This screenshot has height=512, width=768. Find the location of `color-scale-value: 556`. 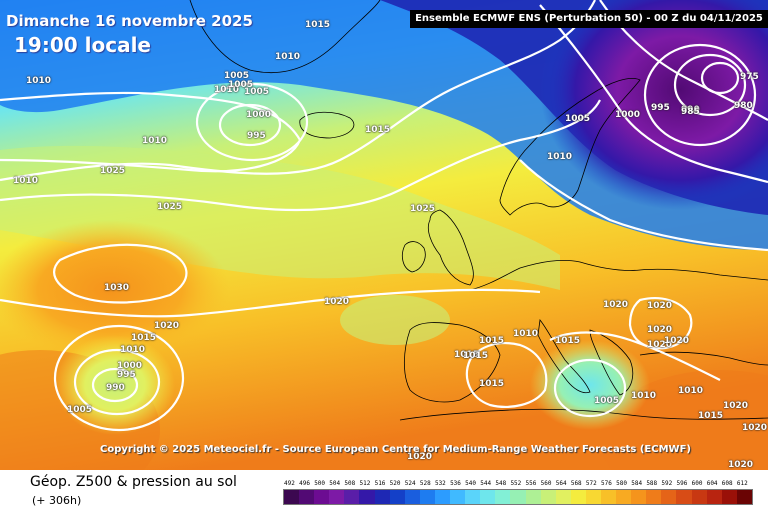

color-scale-value: 556 is located at coordinates (531, 483).